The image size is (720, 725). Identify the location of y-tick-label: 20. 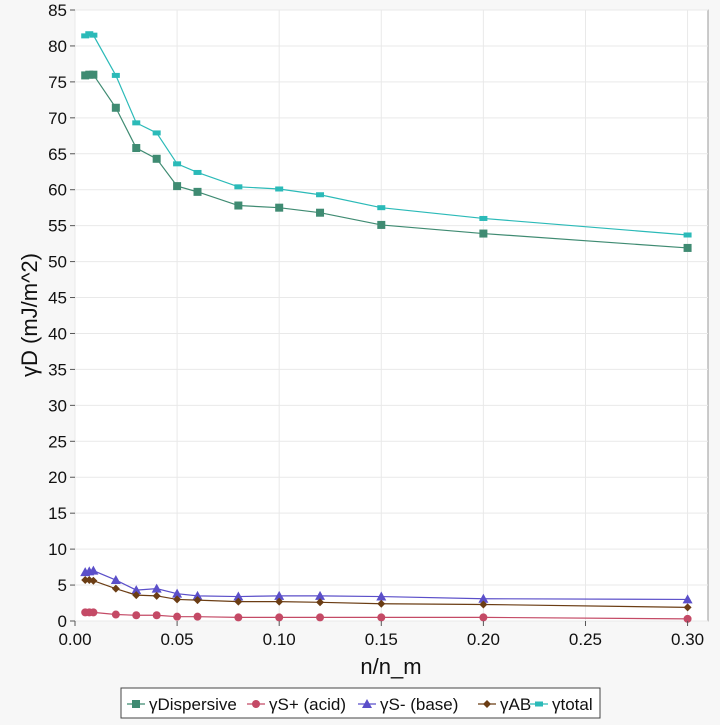
(57, 477).